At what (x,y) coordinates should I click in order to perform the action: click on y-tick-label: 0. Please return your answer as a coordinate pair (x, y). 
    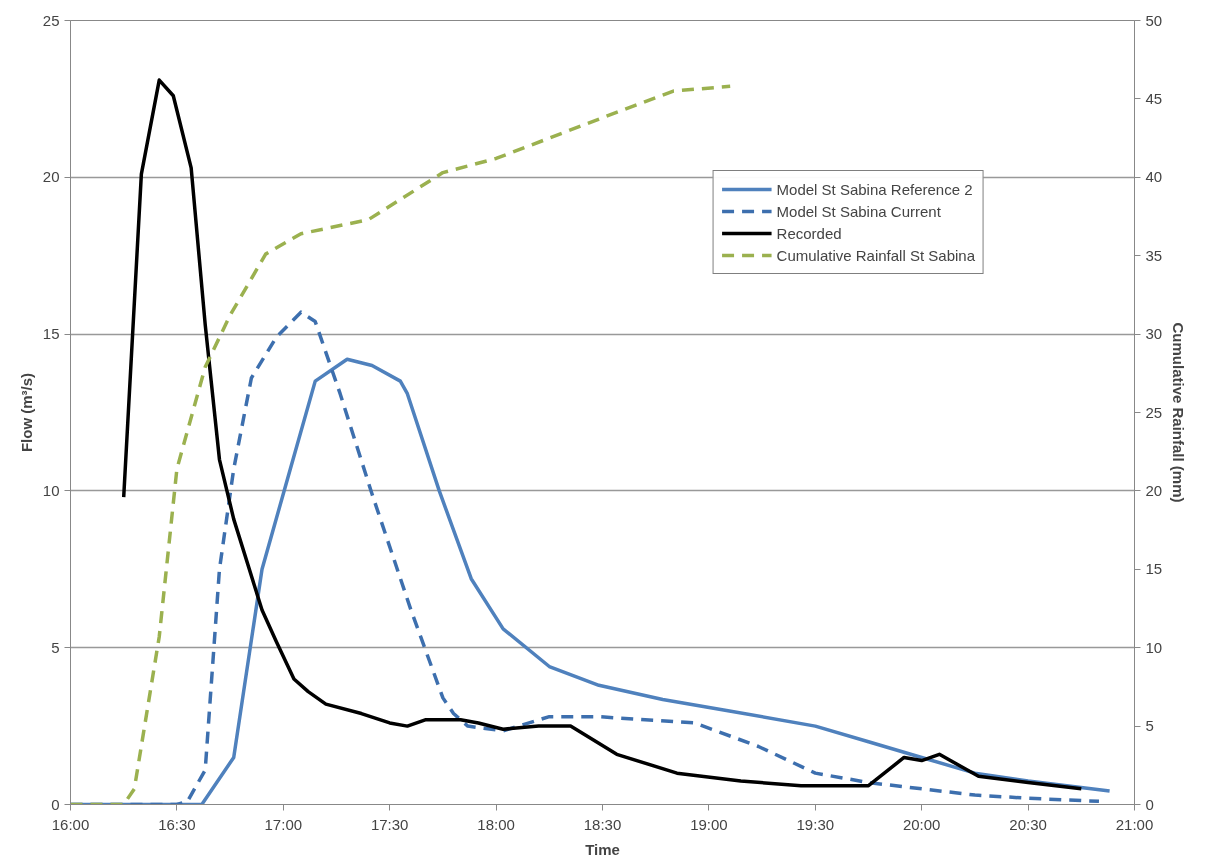
    Looking at the image, I should click on (55, 804).